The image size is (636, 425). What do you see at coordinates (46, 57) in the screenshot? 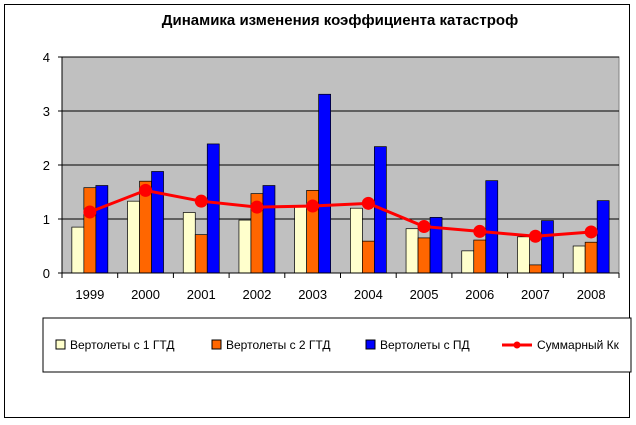
I see `y-tick-label-4: 4` at bounding box center [46, 57].